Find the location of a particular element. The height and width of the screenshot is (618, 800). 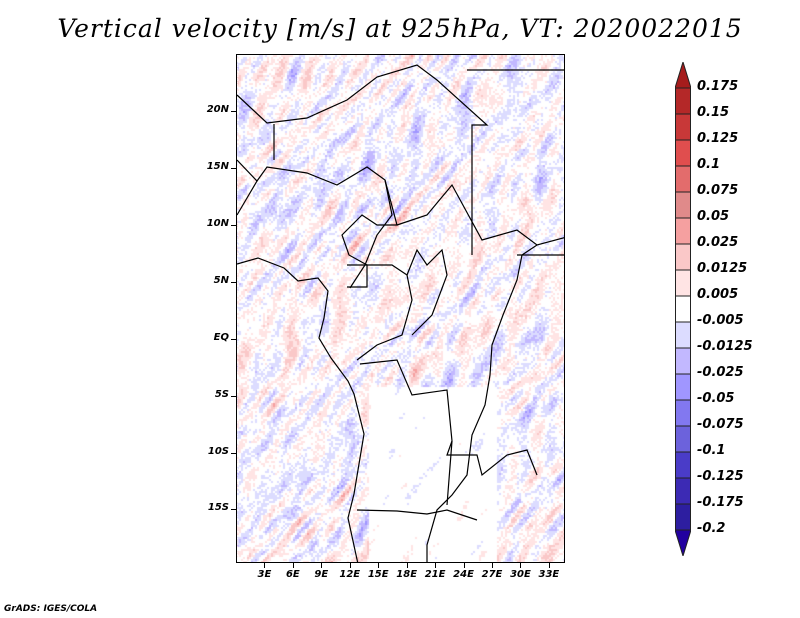

colorbar-label: -0.1 is located at coordinates (711, 450).